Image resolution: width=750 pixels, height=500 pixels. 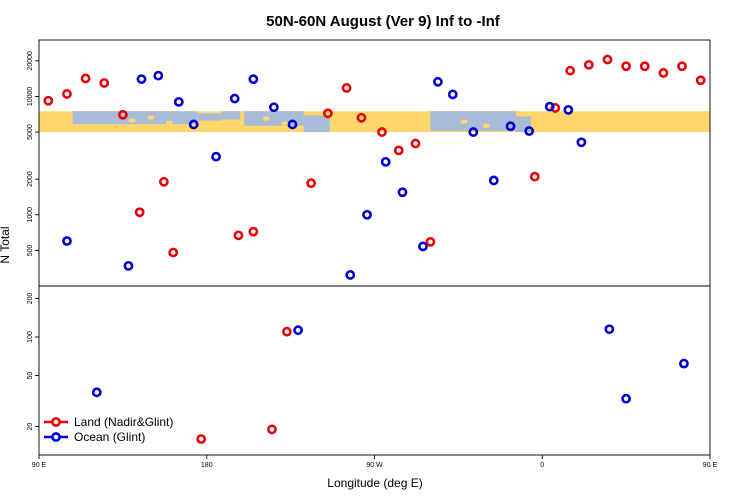 What do you see at coordinates (374, 122) in the screenshot?
I see `world-map-band` at bounding box center [374, 122].